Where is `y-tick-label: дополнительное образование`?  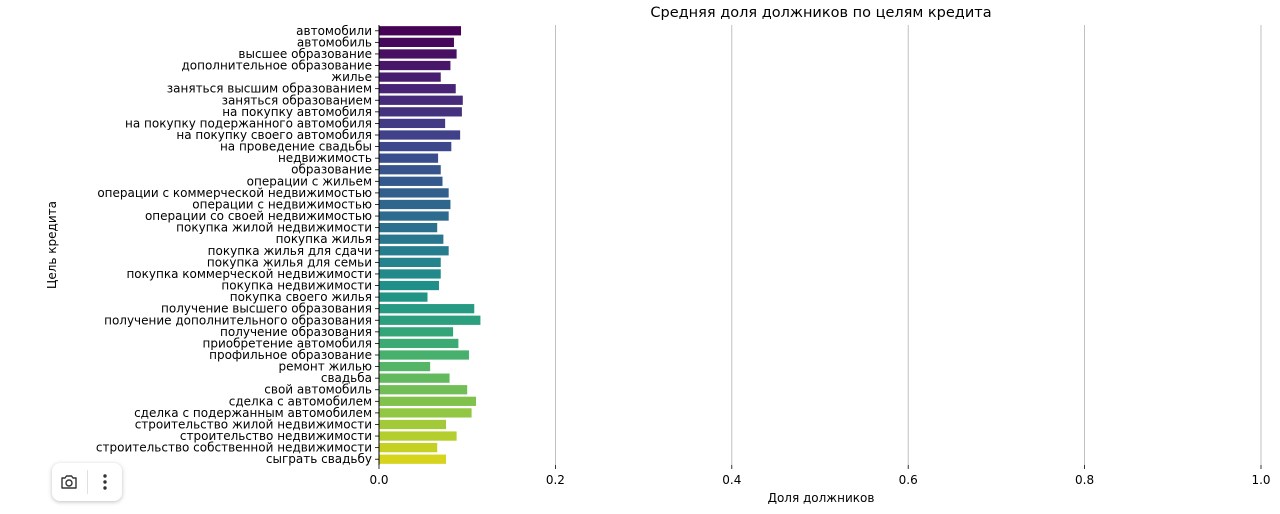
y-tick-label: дополнительное образование is located at coordinates (276, 66).